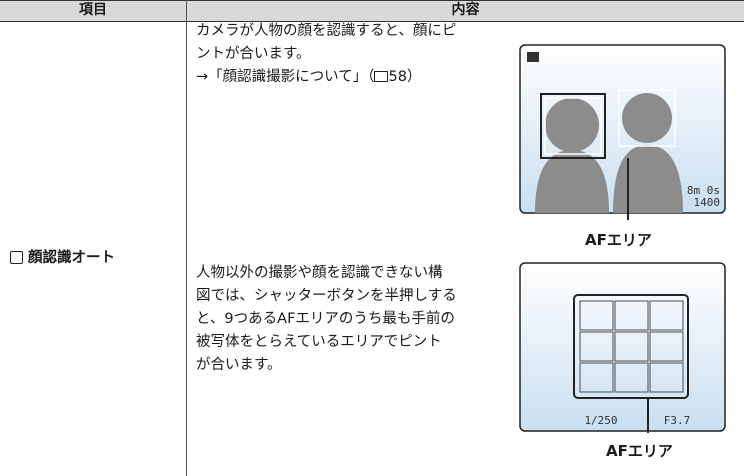 The image size is (744, 476). Describe the element at coordinates (397, 77) in the screenshot. I see `link-page: 58` at that location.